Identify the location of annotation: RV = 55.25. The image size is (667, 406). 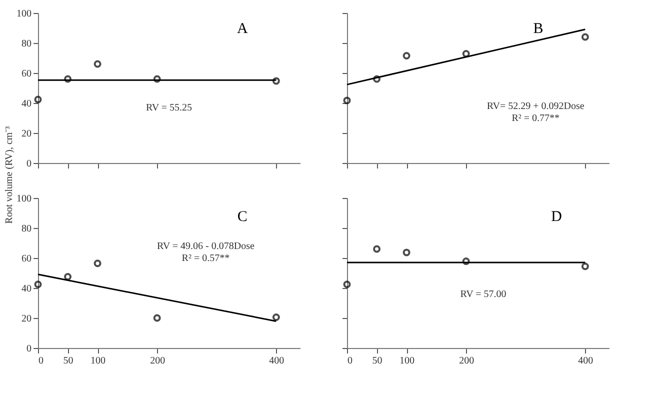
(169, 108).